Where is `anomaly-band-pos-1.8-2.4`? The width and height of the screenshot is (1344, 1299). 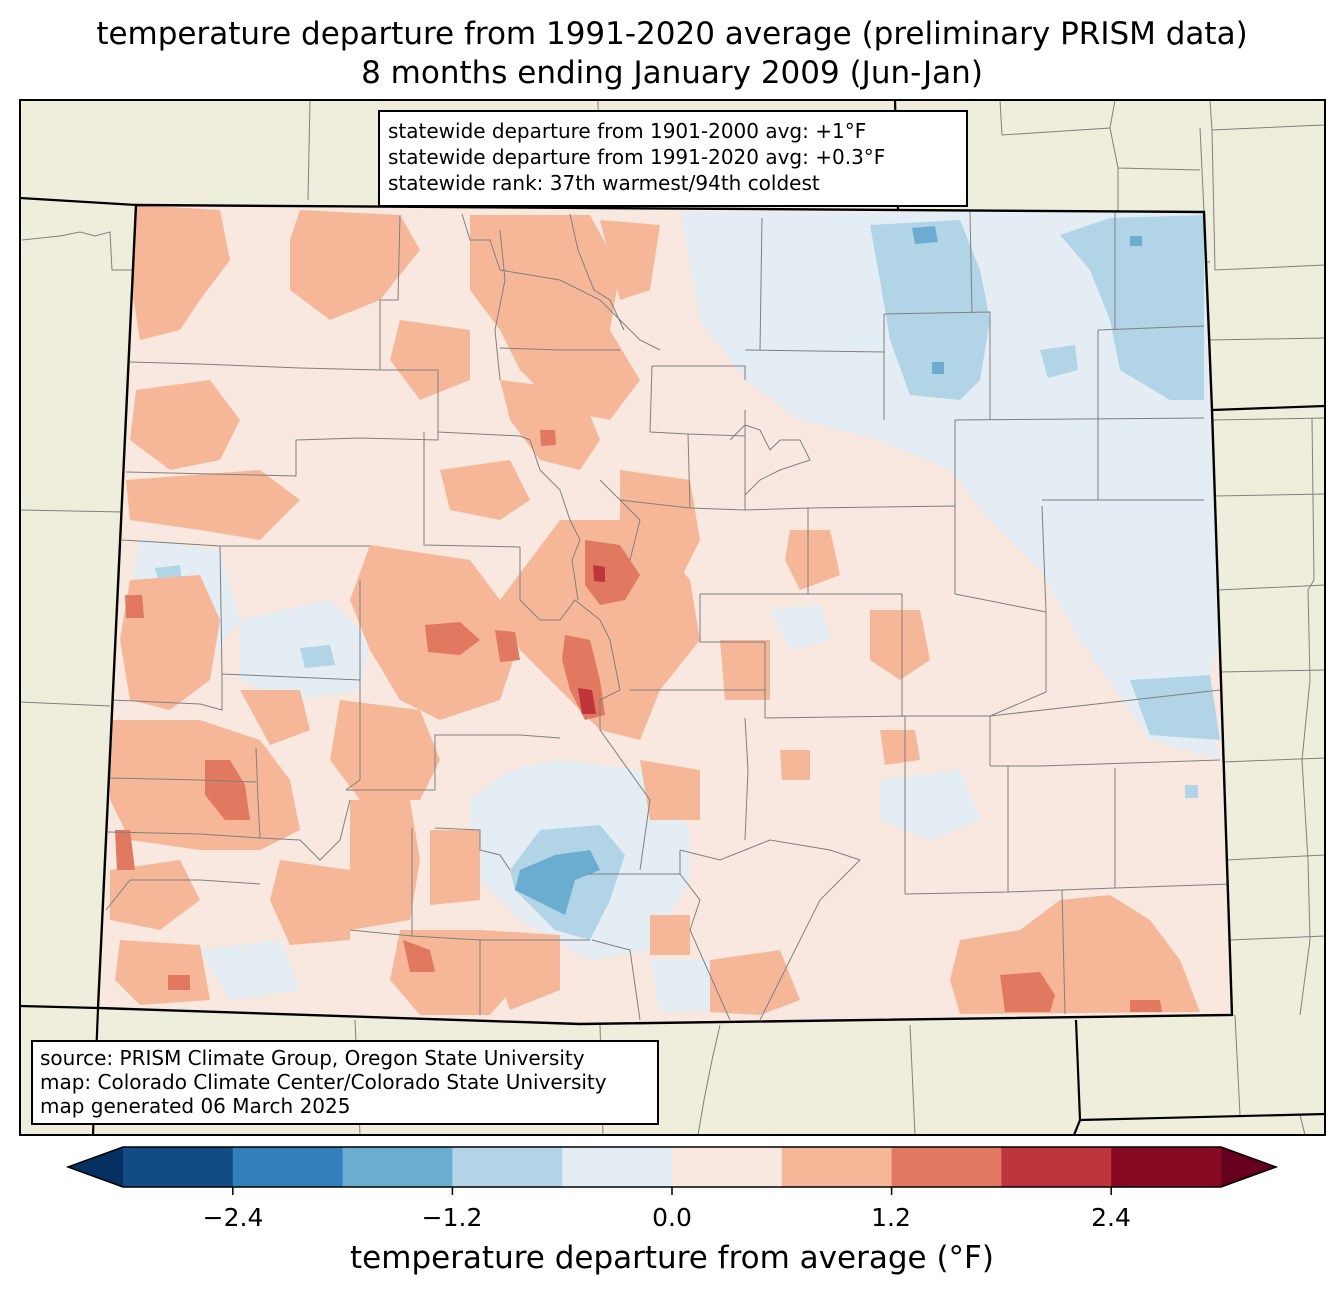 anomaly-band-pos-1.8-2.4 is located at coordinates (591, 639).